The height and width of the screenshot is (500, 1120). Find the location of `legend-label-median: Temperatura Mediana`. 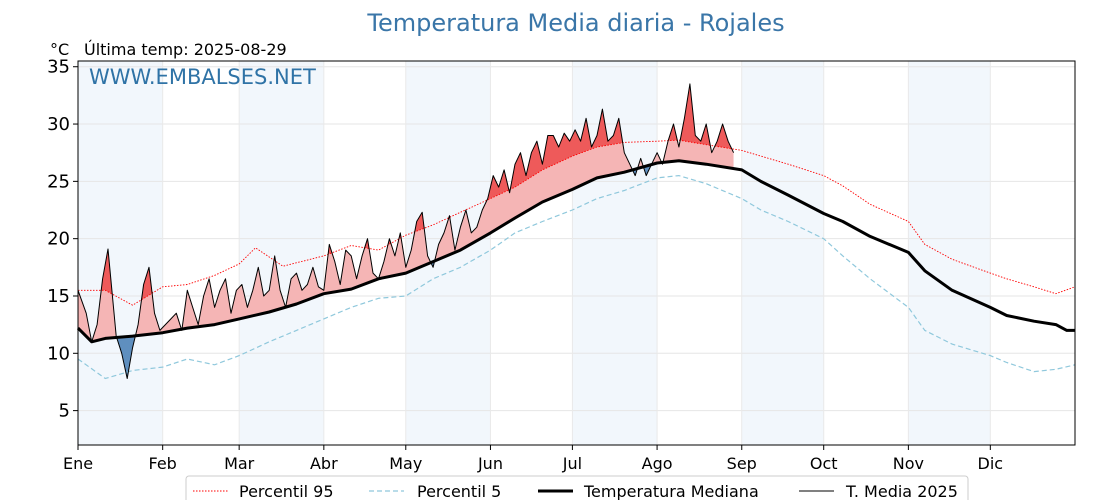

legend-label-median: Temperatura Mediana is located at coordinates (671, 491).